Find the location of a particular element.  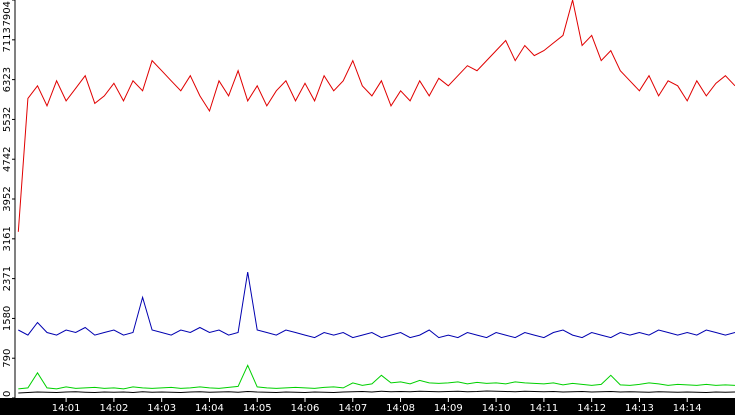

x-tick-label: 14:06 is located at coordinates (305, 408).